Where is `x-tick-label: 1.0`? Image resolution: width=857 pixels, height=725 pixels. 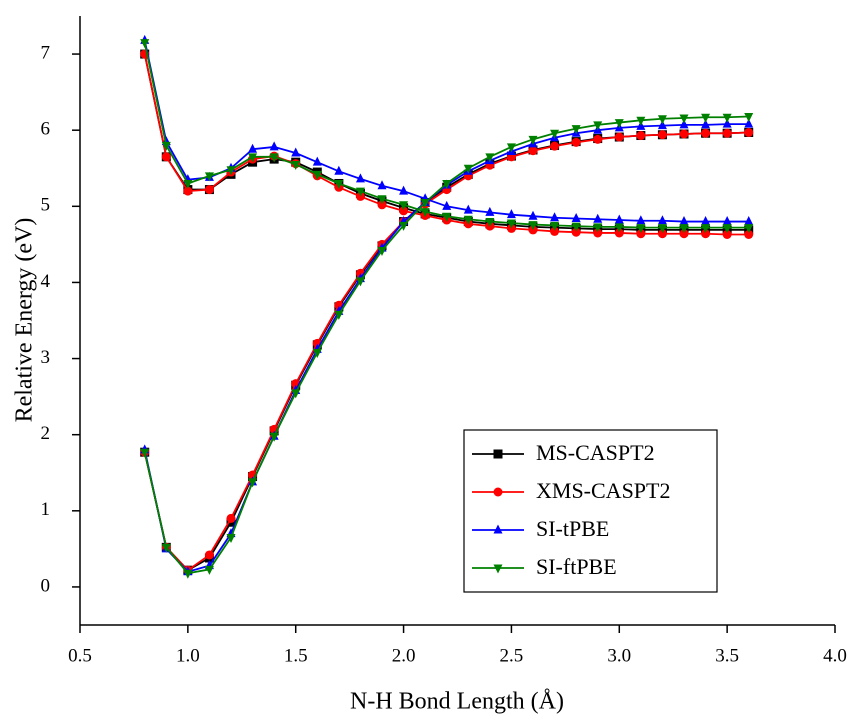 x-tick-label: 1.0 is located at coordinates (188, 655).